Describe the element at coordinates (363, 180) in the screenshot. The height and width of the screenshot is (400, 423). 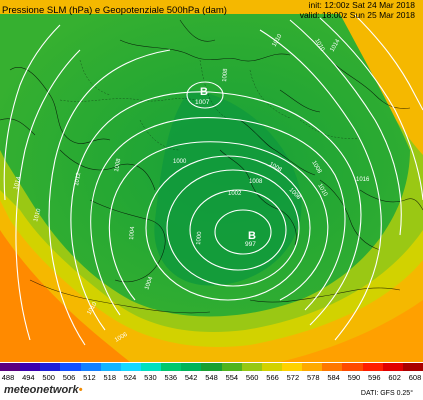
I see `isobar-label: 1016` at that location.